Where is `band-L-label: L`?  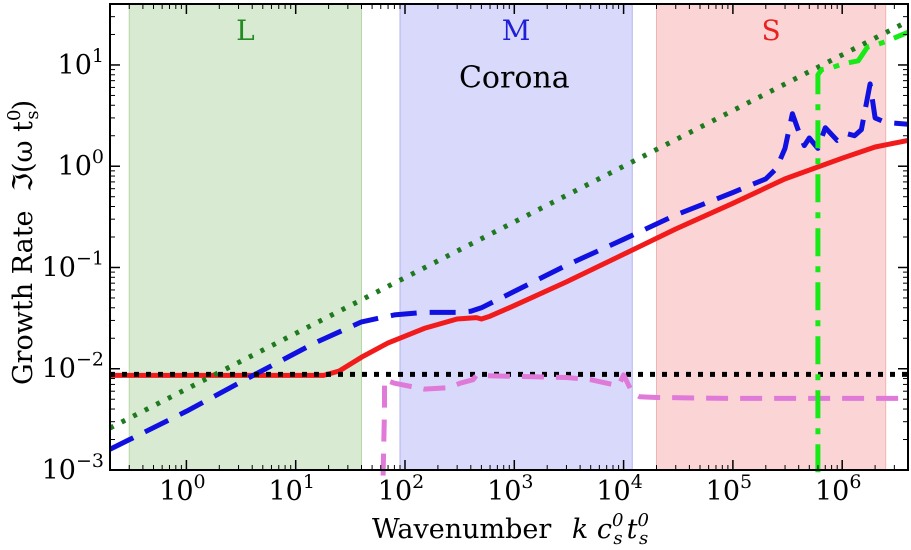
band-L-label: L is located at coordinates (245, 30).